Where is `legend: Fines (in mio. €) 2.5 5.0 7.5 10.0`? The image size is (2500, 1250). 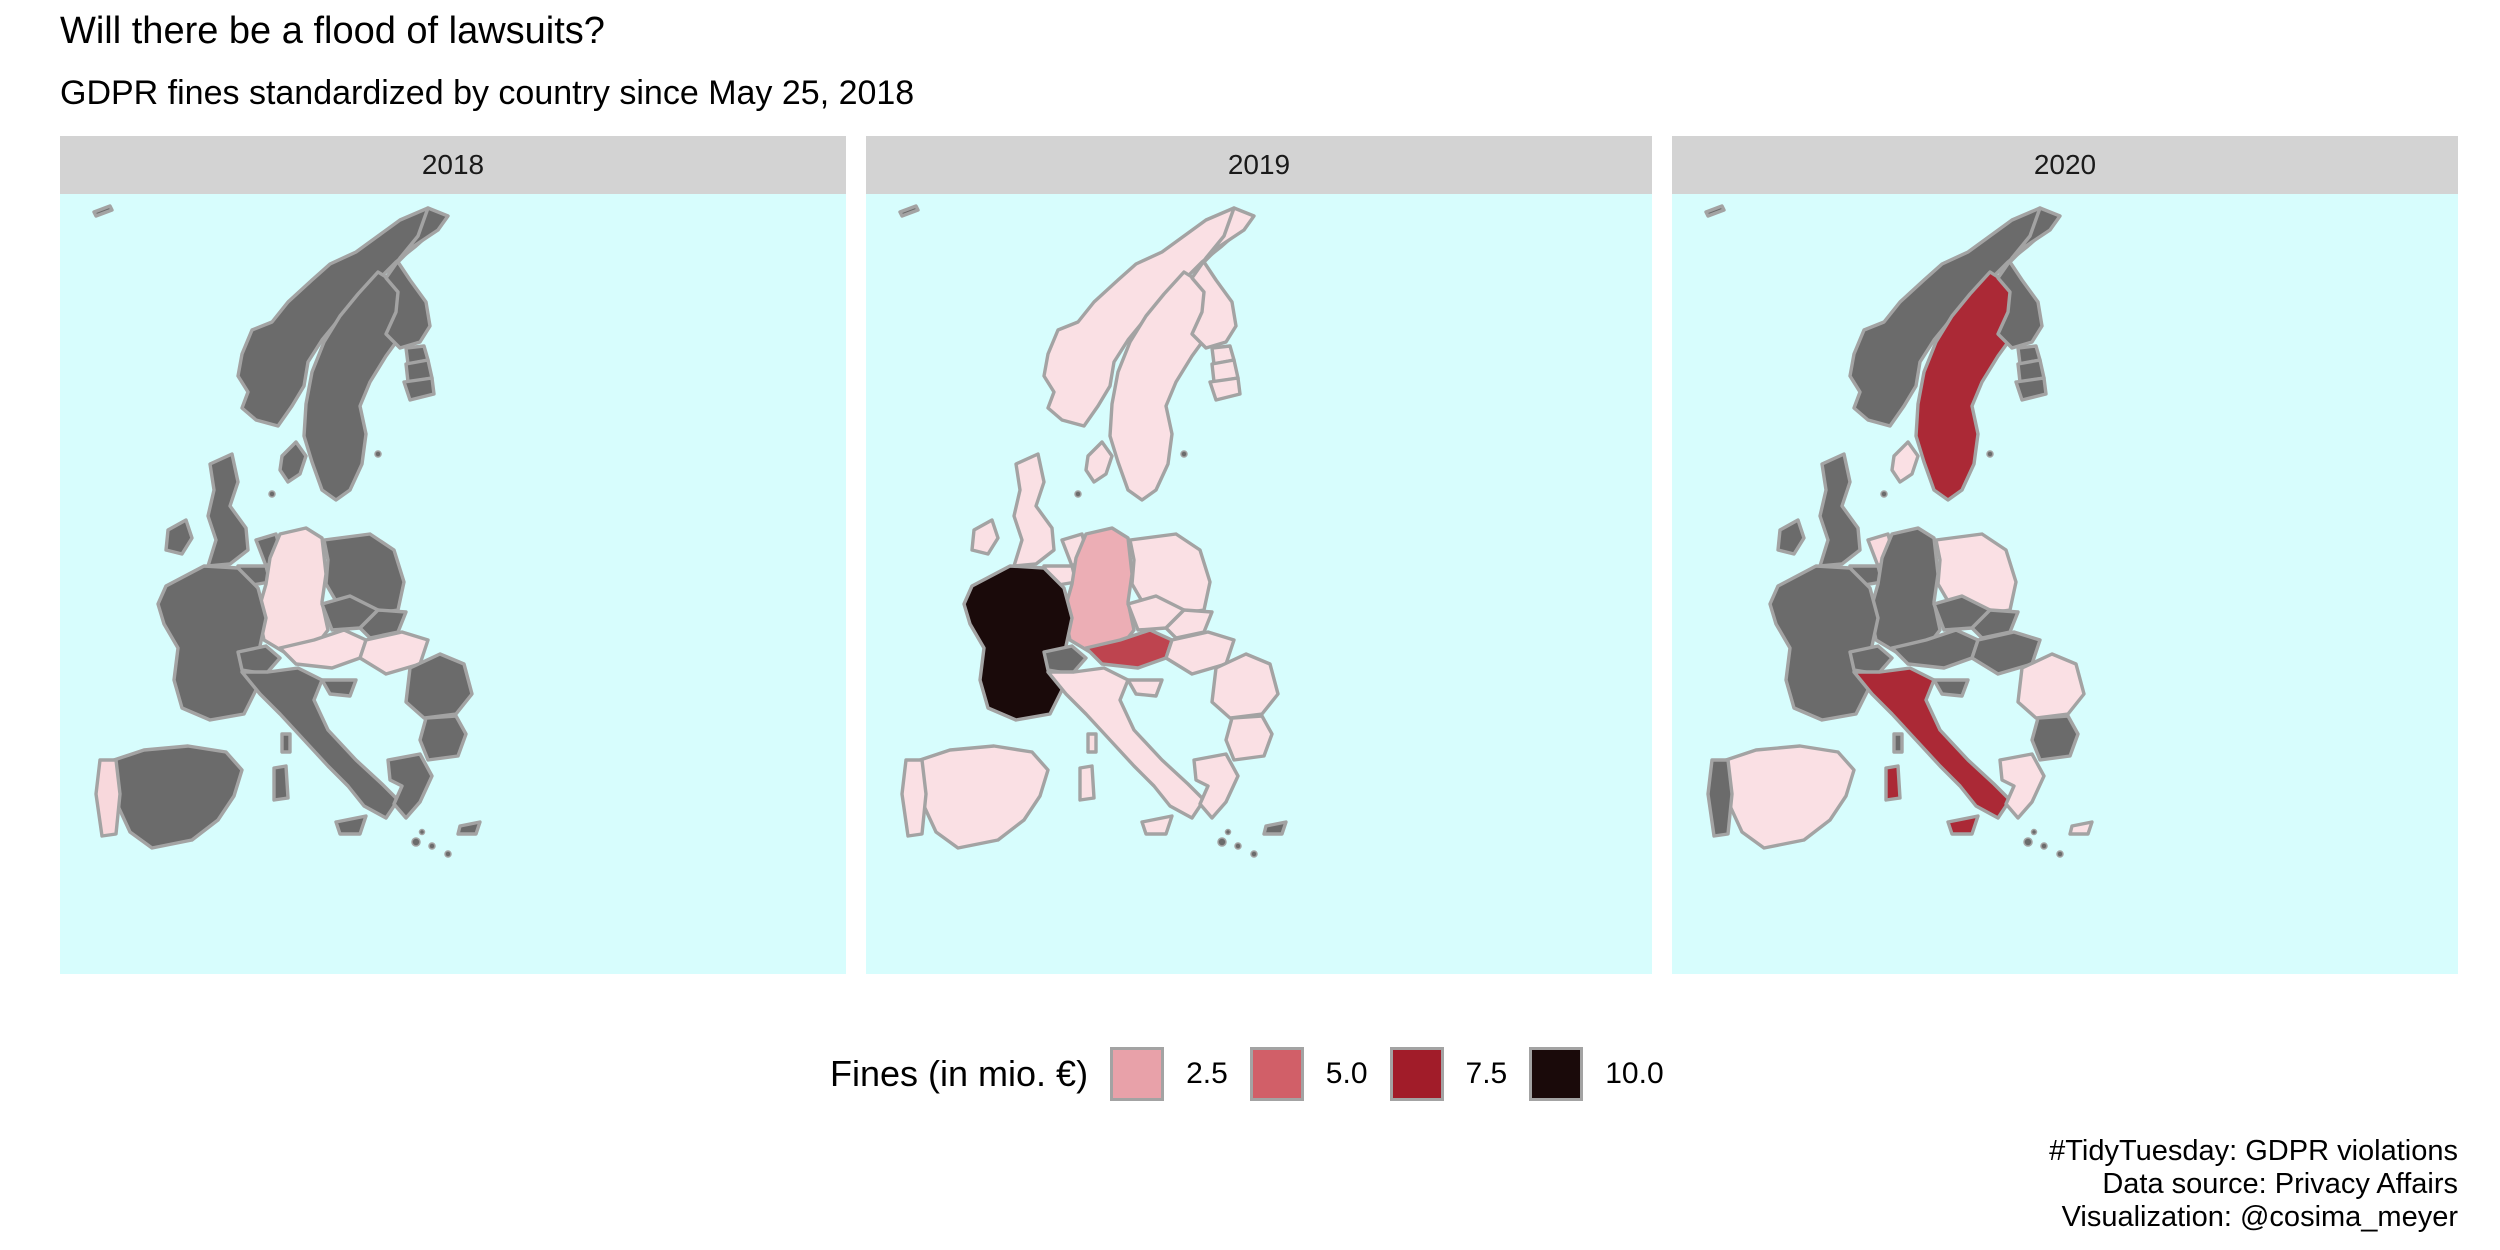
legend: Fines (in mio. €) 2.5 5.0 7.5 10.0 is located at coordinates (1258, 1074).